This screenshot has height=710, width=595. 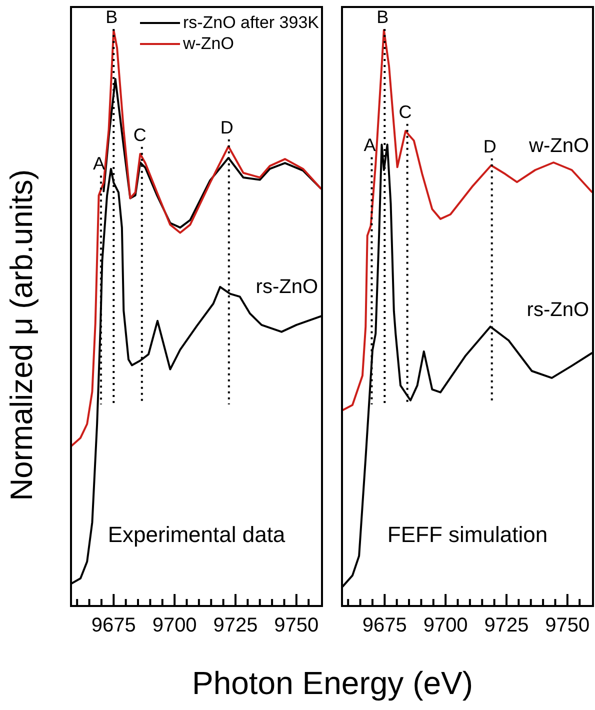 What do you see at coordinates (287, 287) in the screenshot?
I see `annotation: rs-ZnO` at bounding box center [287, 287].